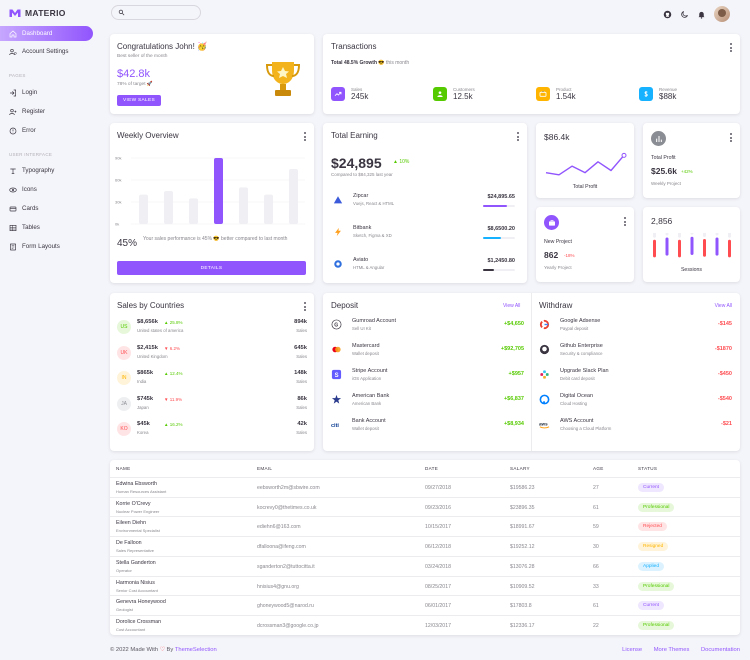  What do you see at coordinates (148, 135) in the screenshot?
I see `weekly-title: Weekly Overview` at bounding box center [148, 135].